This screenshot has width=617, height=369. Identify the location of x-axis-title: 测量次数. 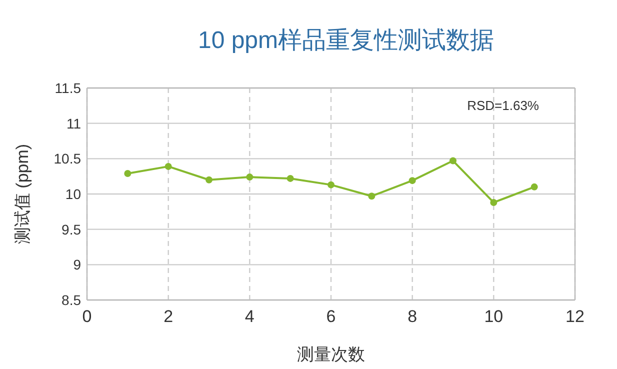
(331, 354).